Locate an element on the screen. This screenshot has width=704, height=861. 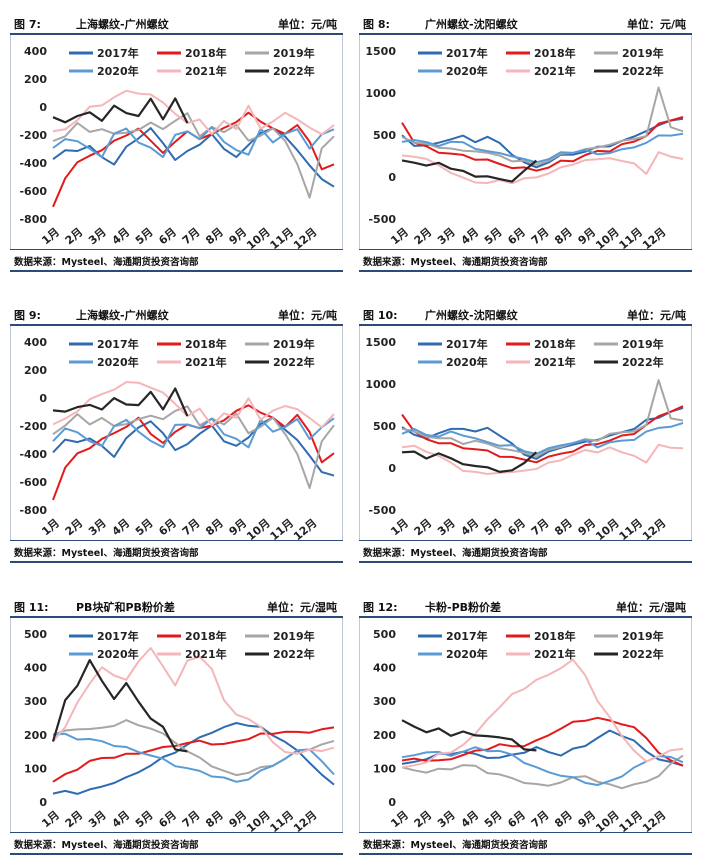
y-tick-label: 1000 is located at coordinates (380, 93).